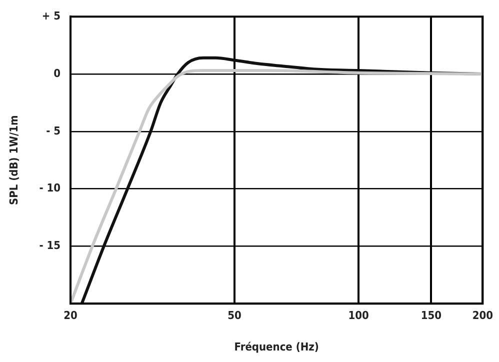 Image resolution: width=499 pixels, height=362 pixels. Describe the element at coordinates (276, 347) in the screenshot. I see `x-axis-title: Fréquence (Hz)` at that location.